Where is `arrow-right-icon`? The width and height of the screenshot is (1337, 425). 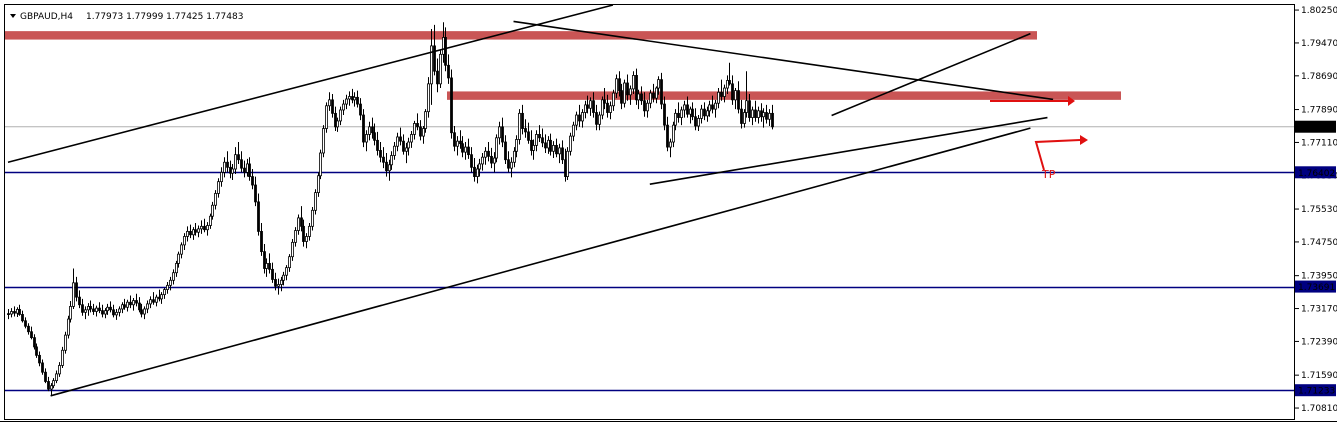
arrow-right-icon is located at coordinates (1032, 101).